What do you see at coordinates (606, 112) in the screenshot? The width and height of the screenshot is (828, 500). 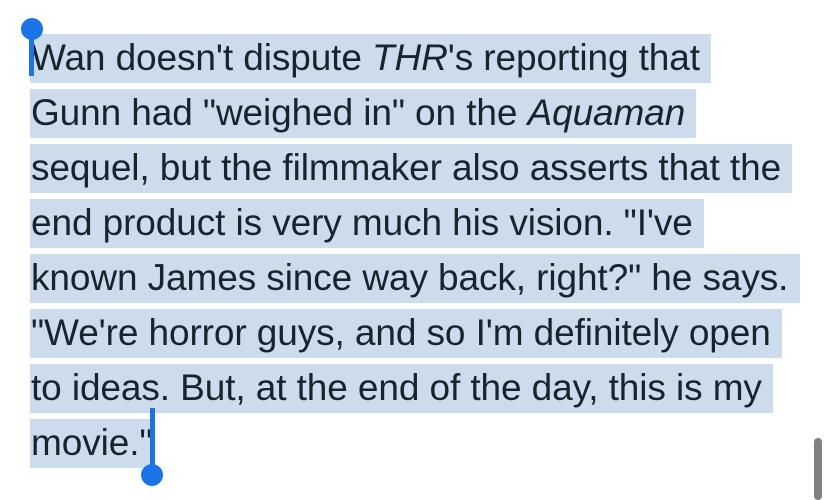 I see `film-title-aquaman: Aquaman` at bounding box center [606, 112].